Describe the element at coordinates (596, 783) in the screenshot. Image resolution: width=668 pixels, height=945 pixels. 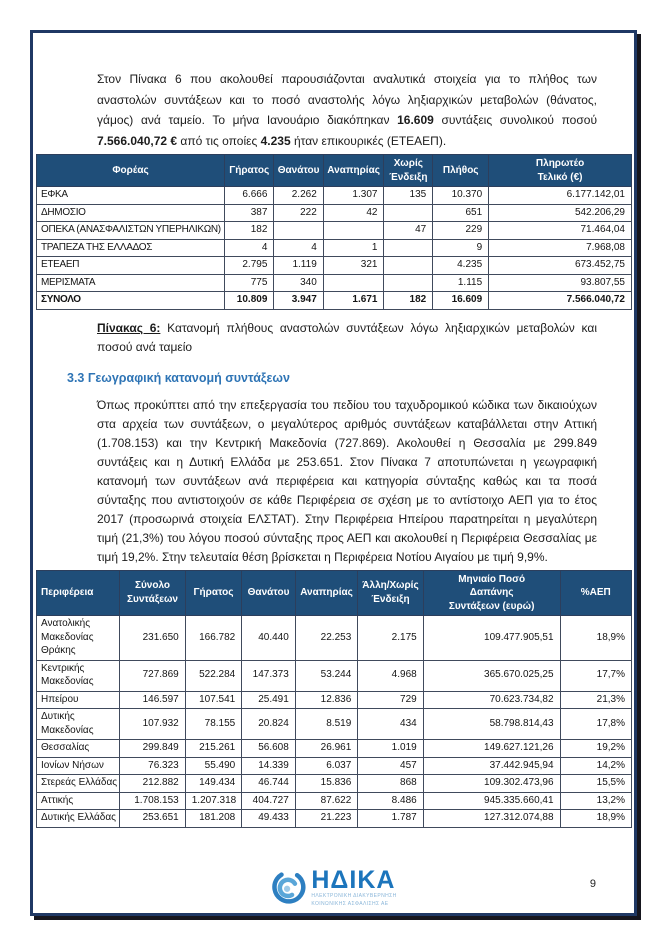
I see `table-cell: 15,5%` at that location.